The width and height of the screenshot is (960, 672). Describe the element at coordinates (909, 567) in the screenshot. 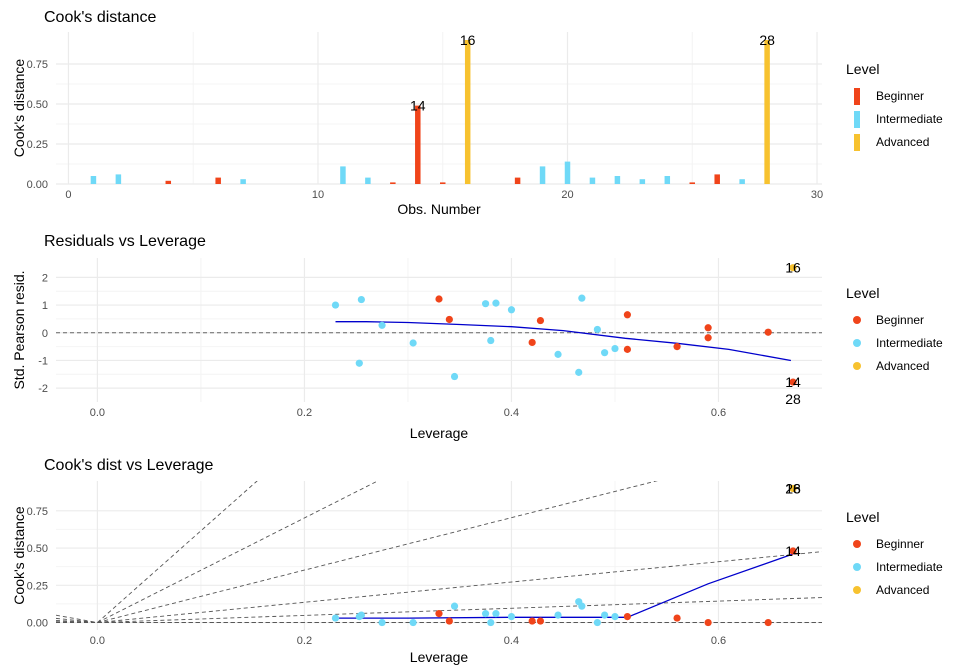

I see `legend-entry-label: Intermediate` at that location.